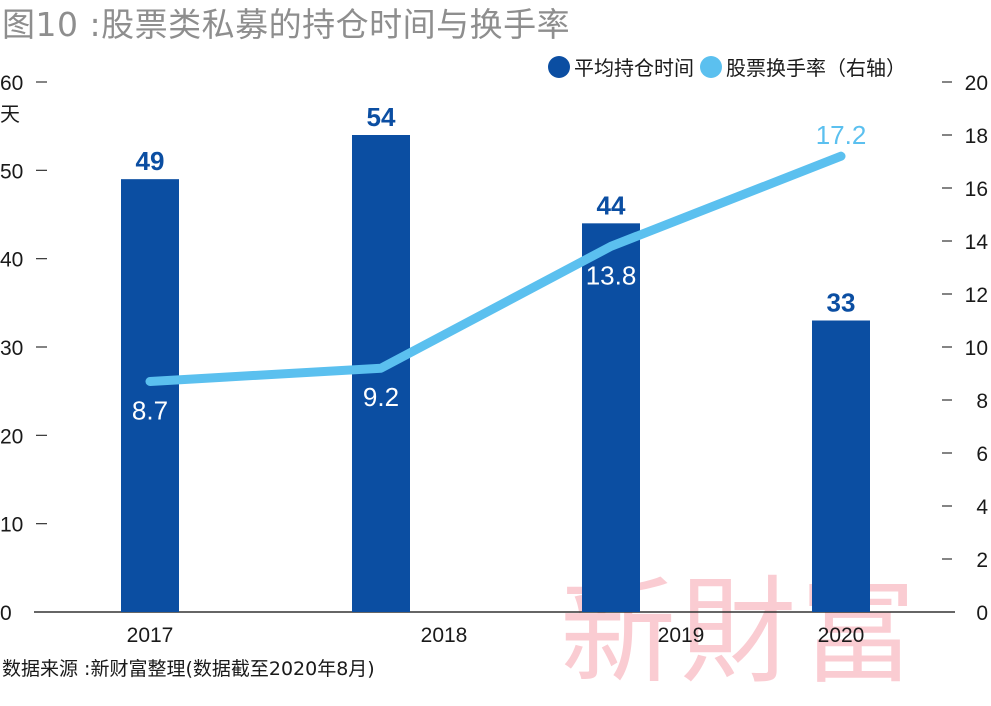  I want to click on left-tick-label: 30, so click(11, 348).